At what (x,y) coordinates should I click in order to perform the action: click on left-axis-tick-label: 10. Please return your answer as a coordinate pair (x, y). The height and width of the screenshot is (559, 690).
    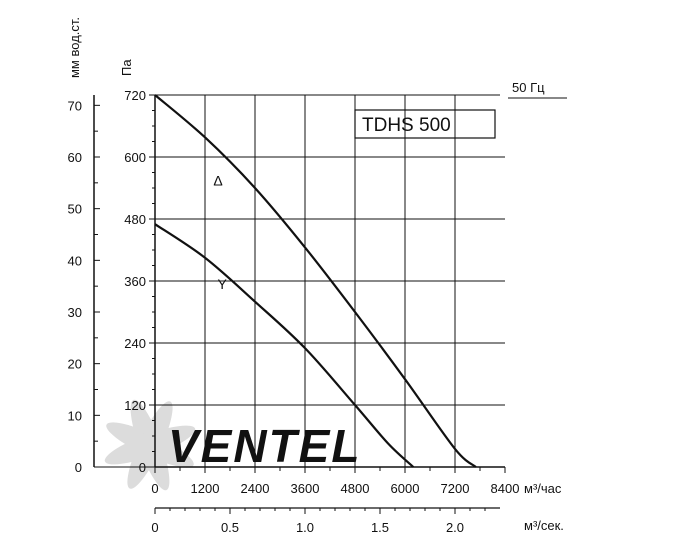
    Looking at the image, I should click on (75, 415).